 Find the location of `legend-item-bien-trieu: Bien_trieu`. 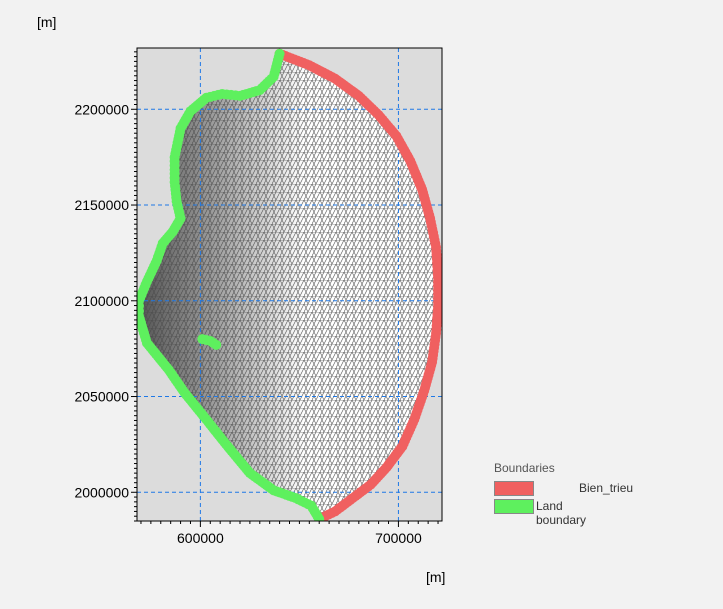

legend-item-bien-trieu: Bien_trieu is located at coordinates (563, 489).